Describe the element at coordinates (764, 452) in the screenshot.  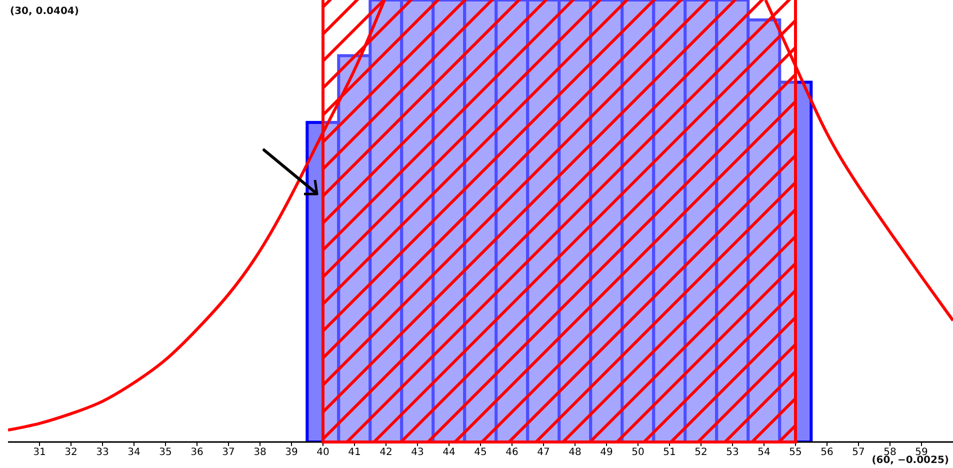
I see `x-tick-label: 54` at that location.